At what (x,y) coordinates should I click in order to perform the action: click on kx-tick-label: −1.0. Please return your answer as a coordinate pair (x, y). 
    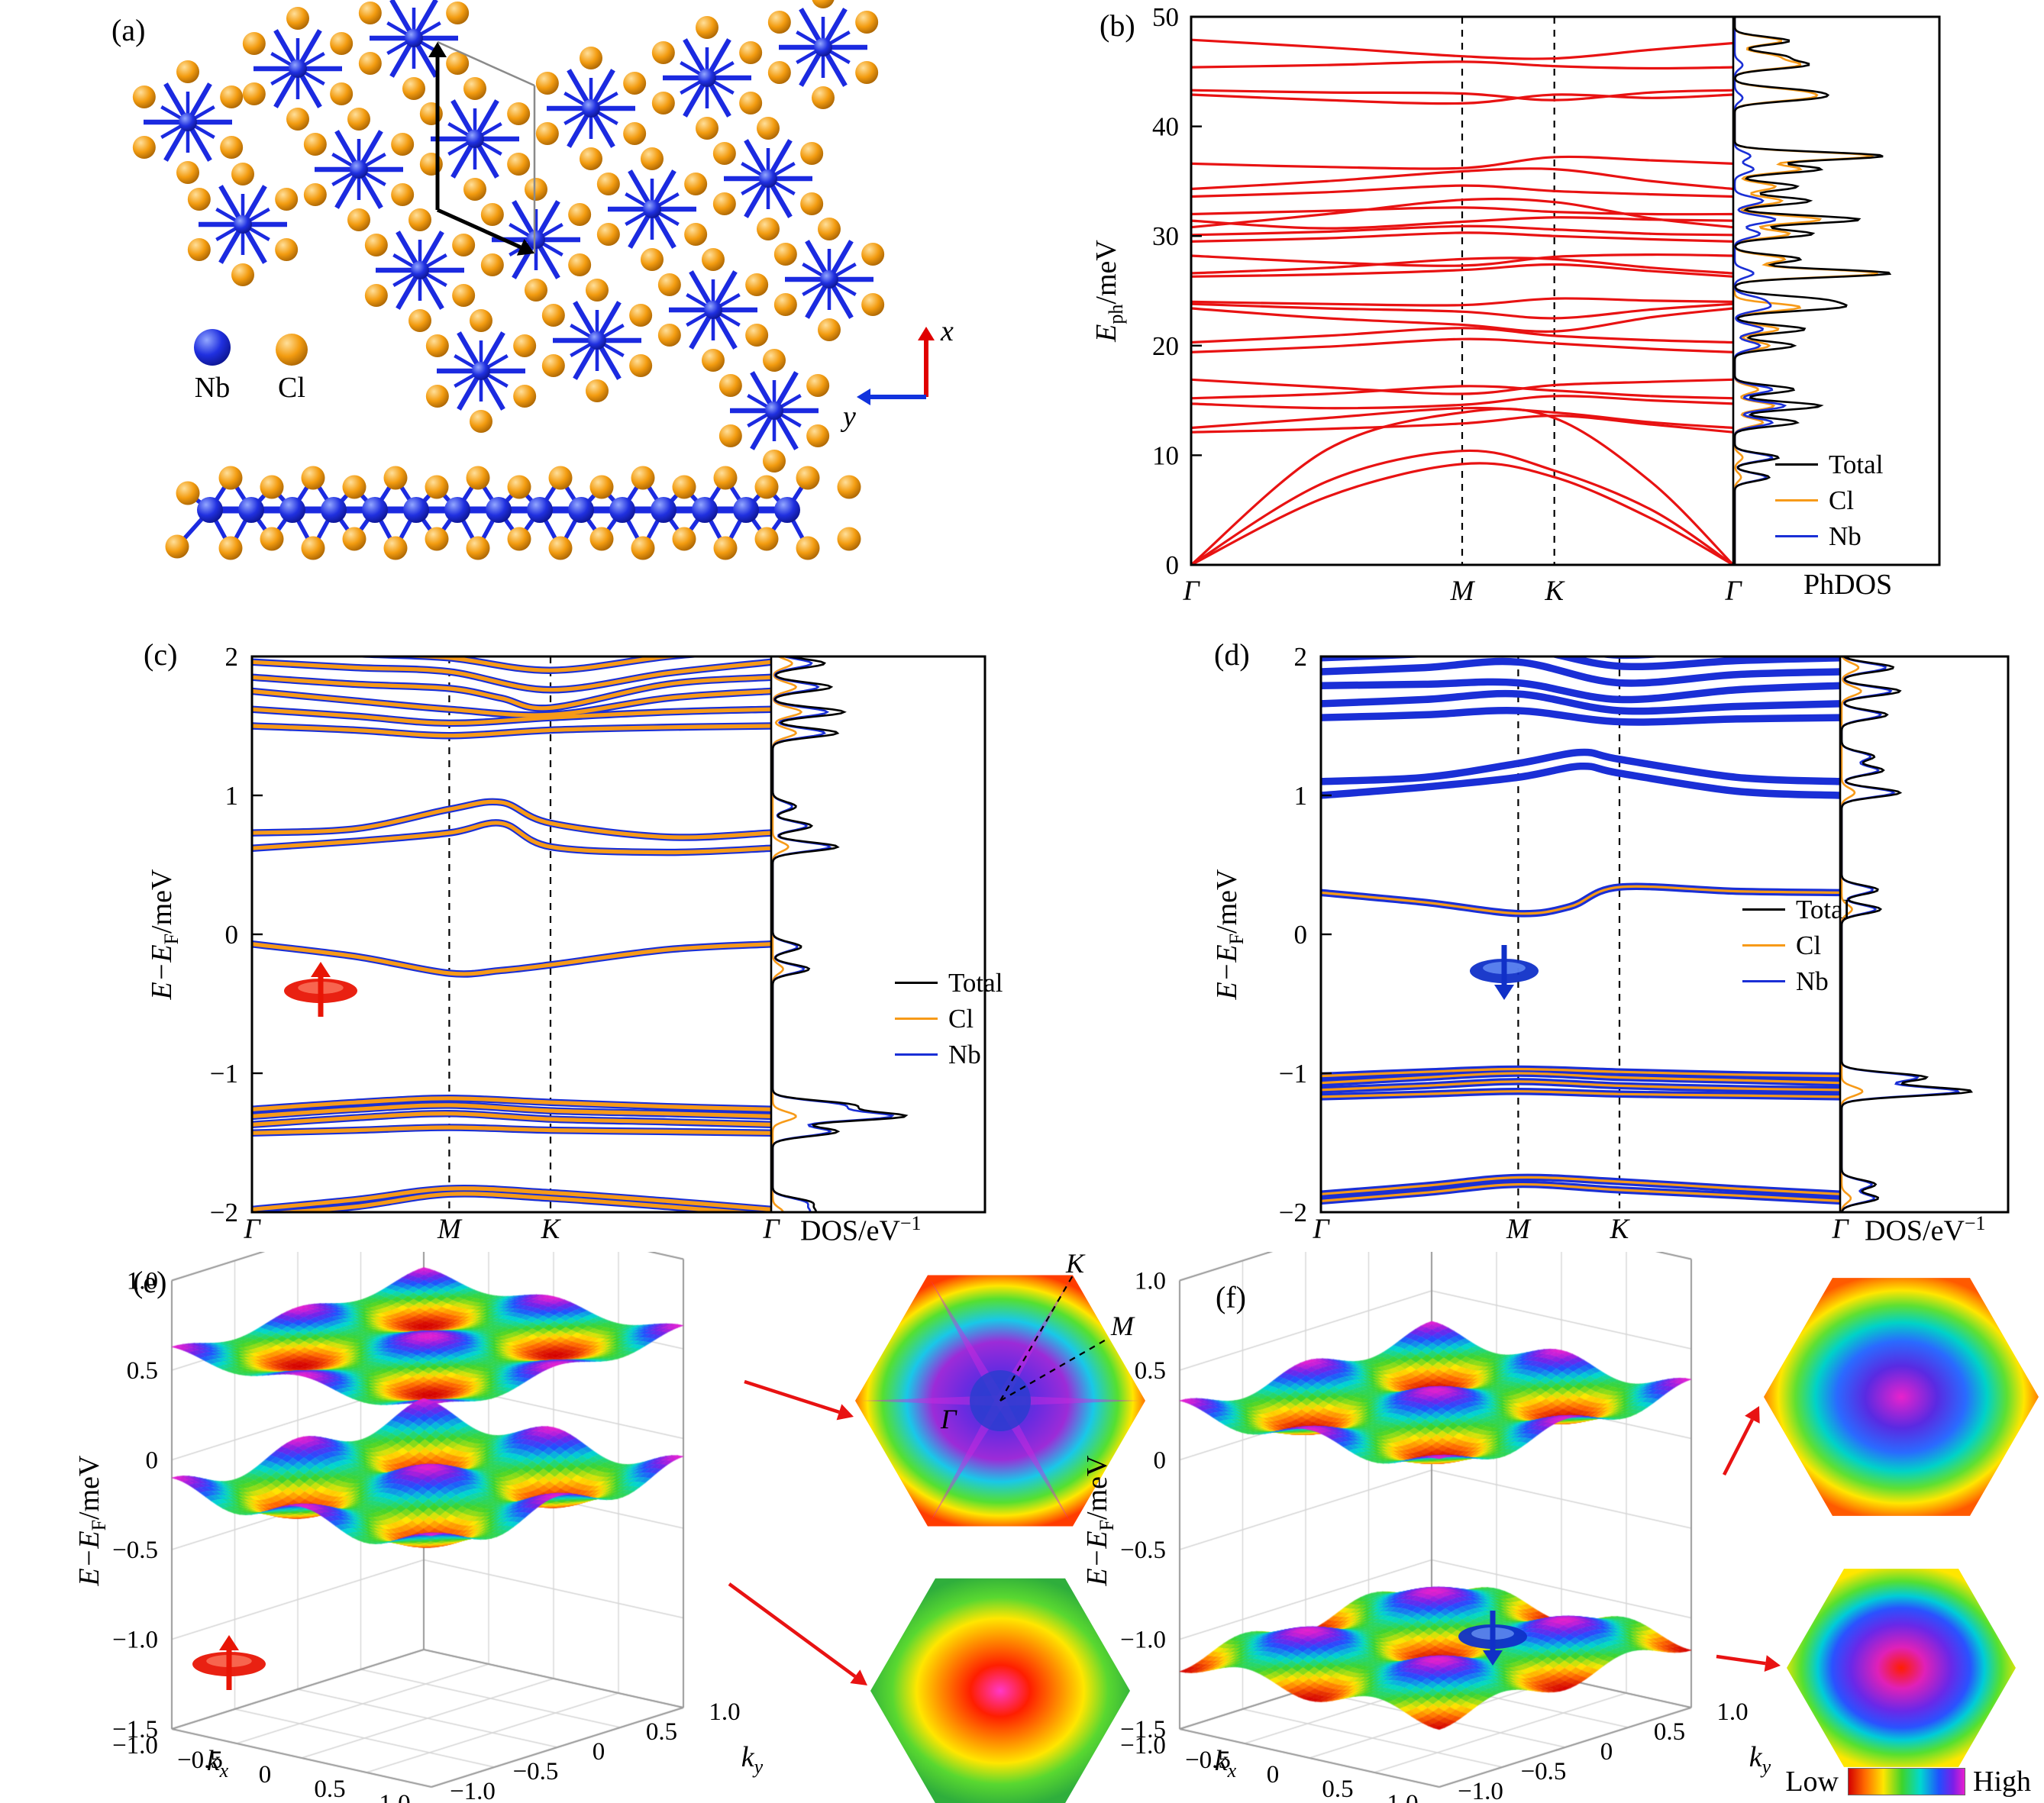
    Looking at the image, I should click on (135, 1745).